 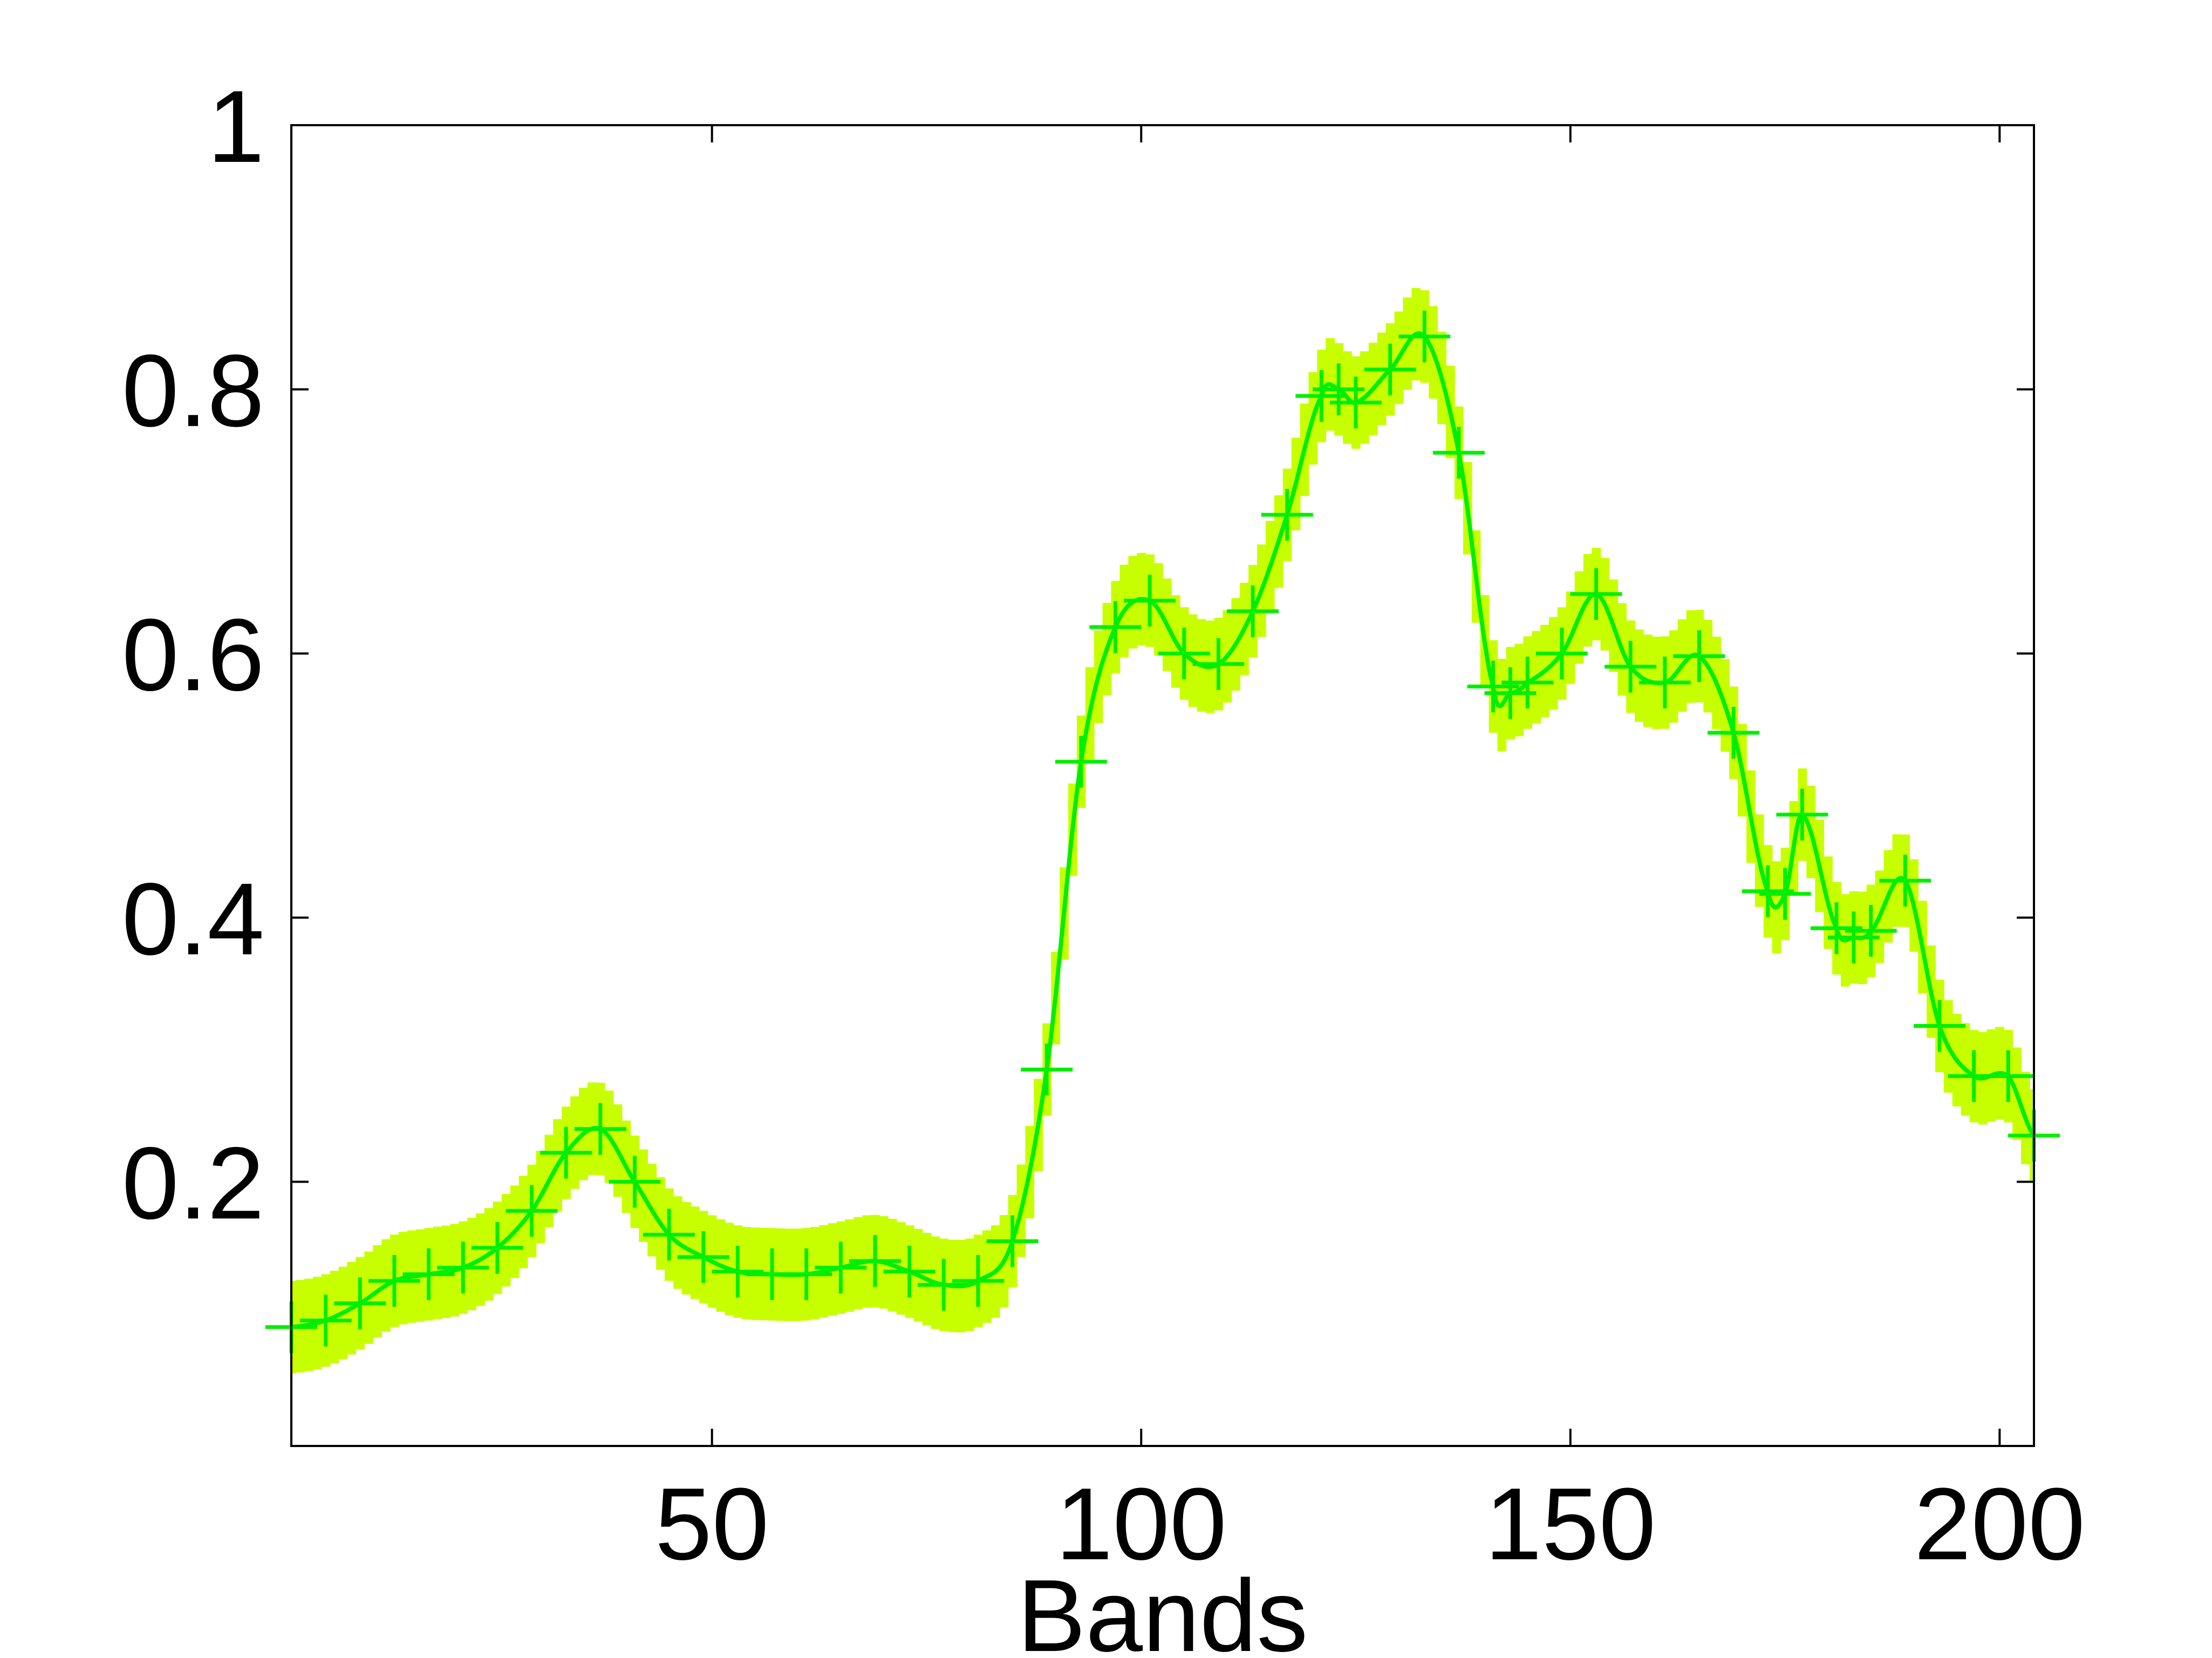 I want to click on x-tick-label: 50, so click(x=712, y=1524).